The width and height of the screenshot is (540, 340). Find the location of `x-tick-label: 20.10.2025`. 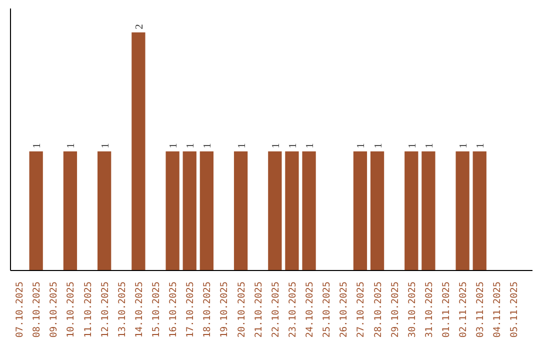

x-tick-label: 20.10.2025 is located at coordinates (242, 309).